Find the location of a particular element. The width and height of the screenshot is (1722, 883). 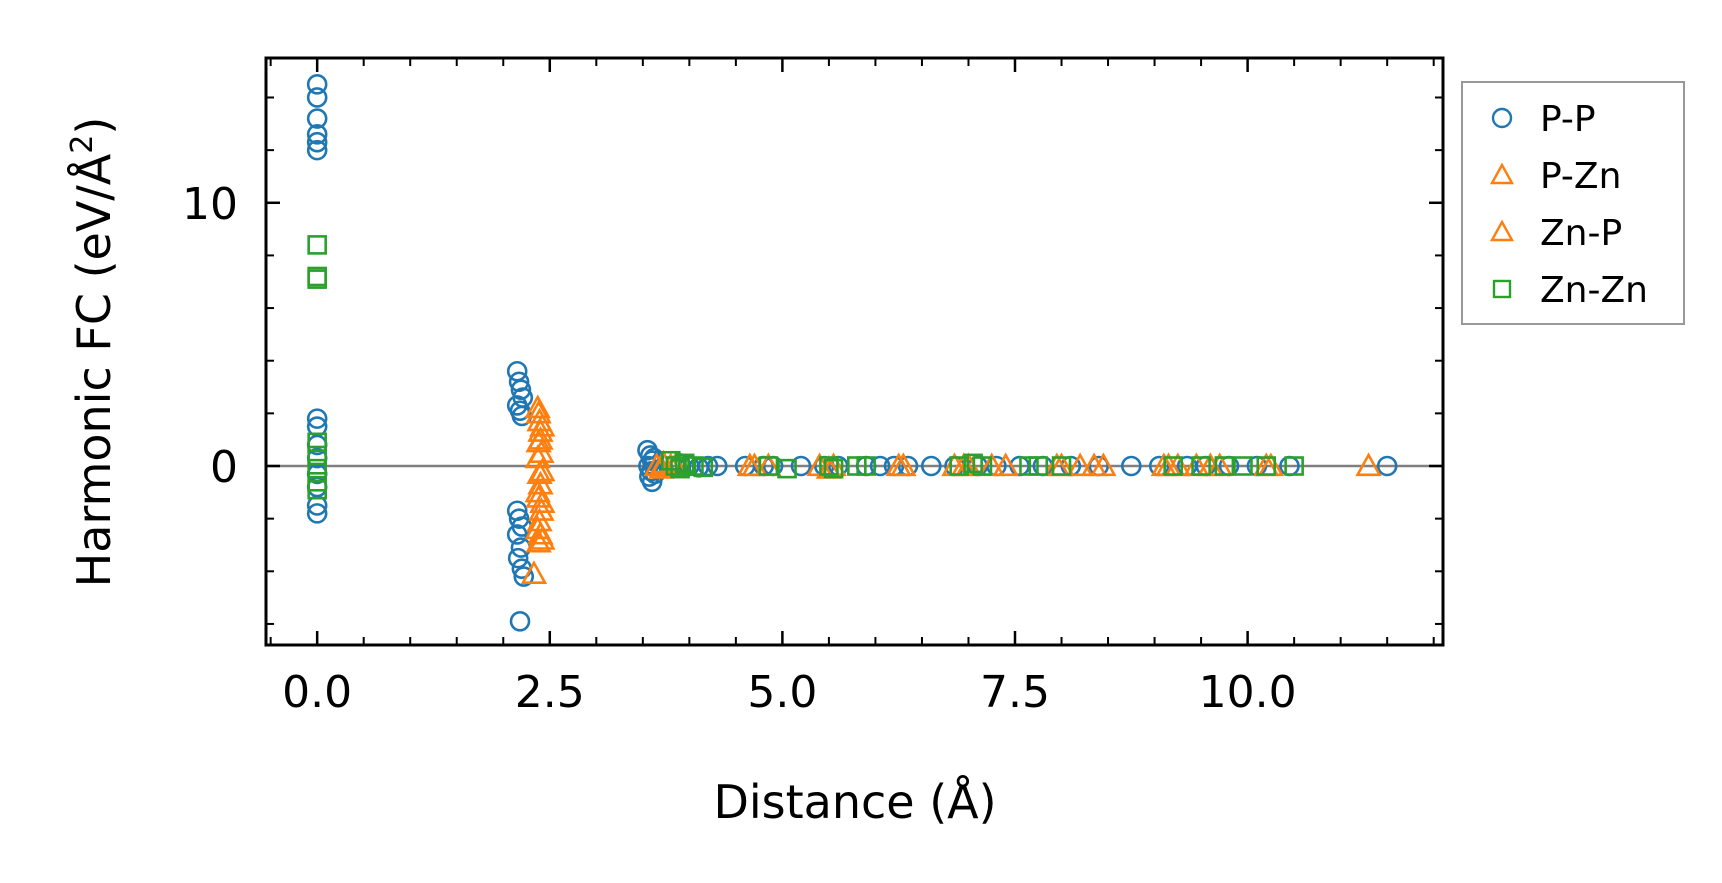

x-tick-label: 5.0 is located at coordinates (782, 692).